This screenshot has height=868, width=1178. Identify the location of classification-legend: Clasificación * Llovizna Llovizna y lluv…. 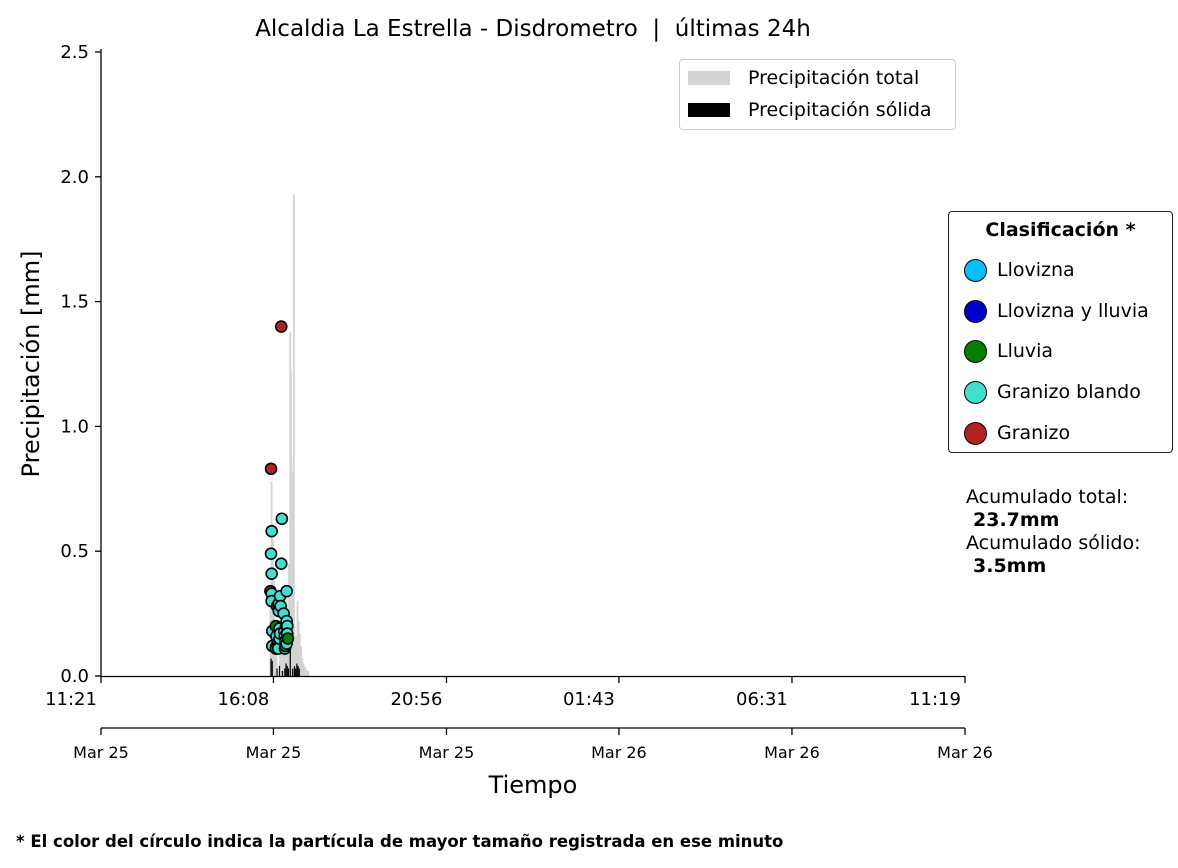
(1060, 332).